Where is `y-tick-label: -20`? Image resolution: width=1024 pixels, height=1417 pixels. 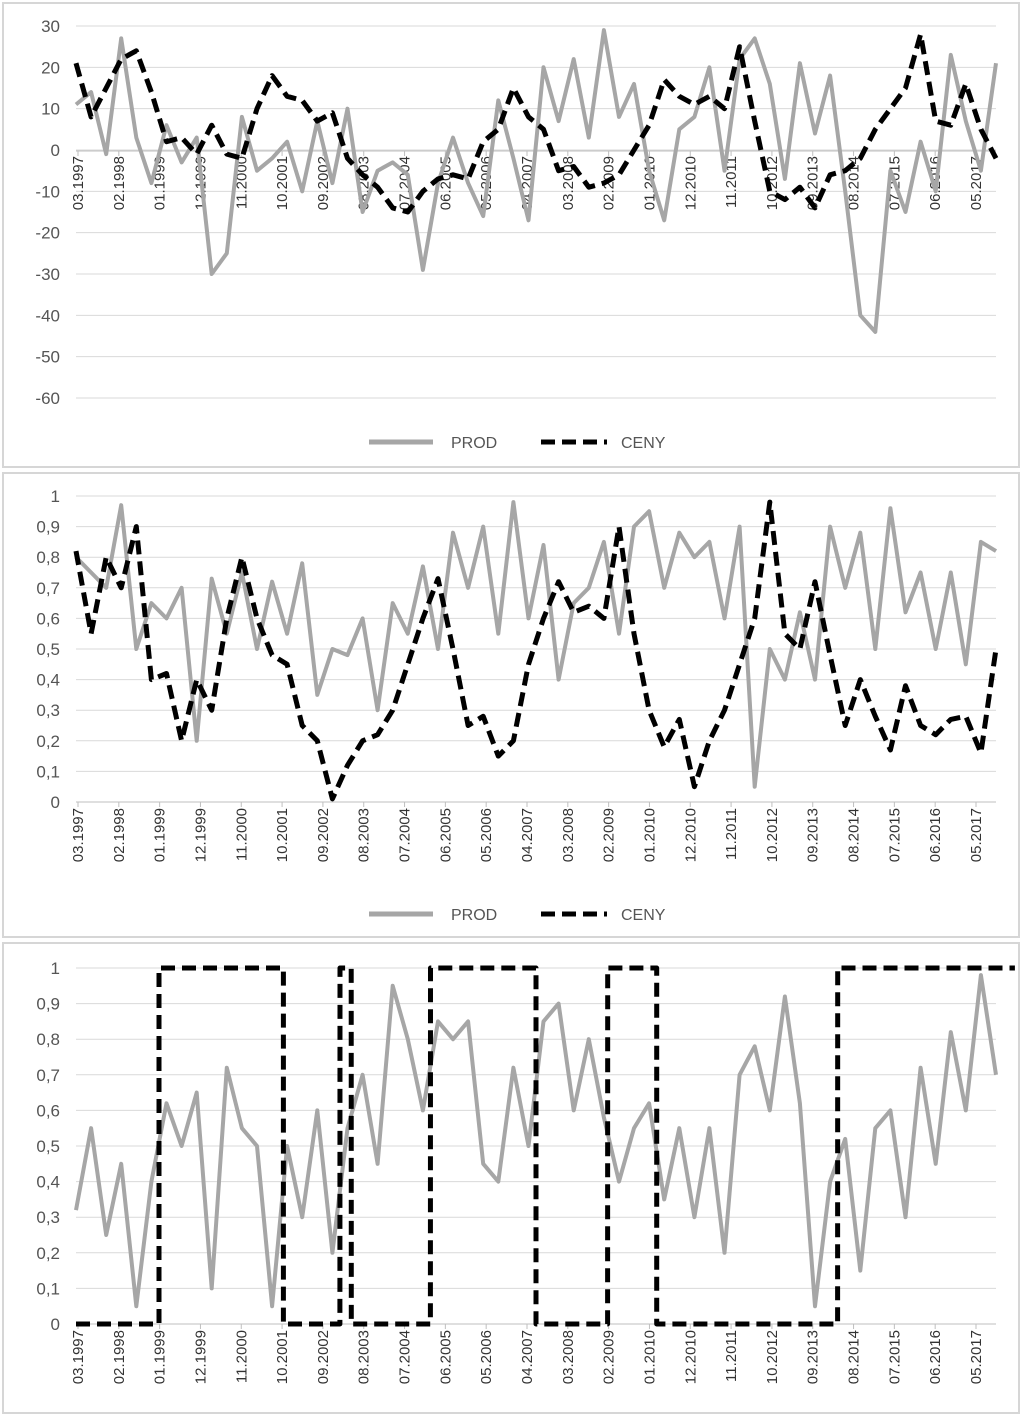
y-tick-label: -20 is located at coordinates (47, 233).